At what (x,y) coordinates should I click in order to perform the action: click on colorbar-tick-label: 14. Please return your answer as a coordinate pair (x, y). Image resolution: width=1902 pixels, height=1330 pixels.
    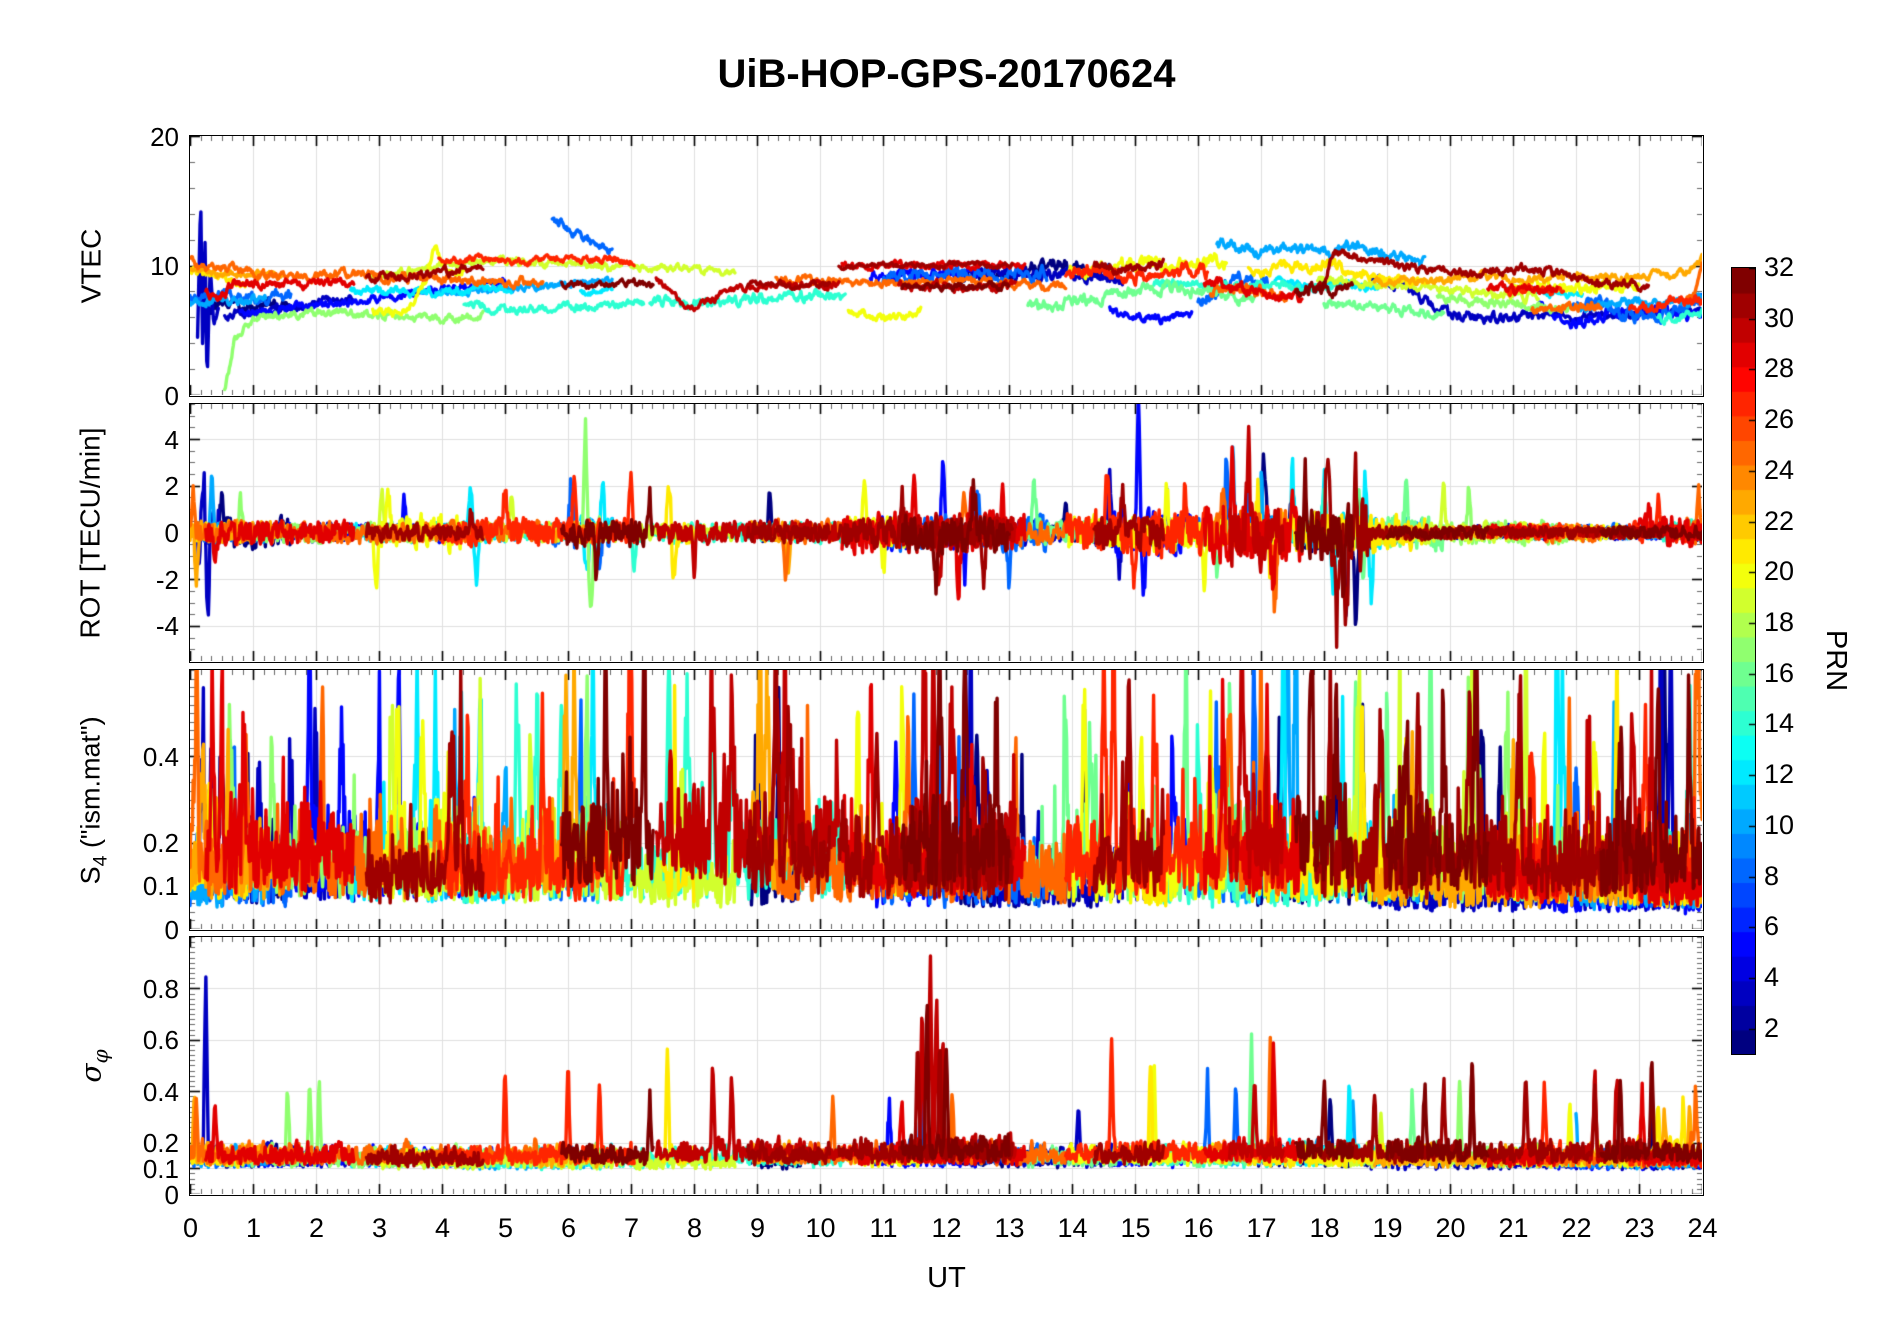
    Looking at the image, I should click on (1779, 723).